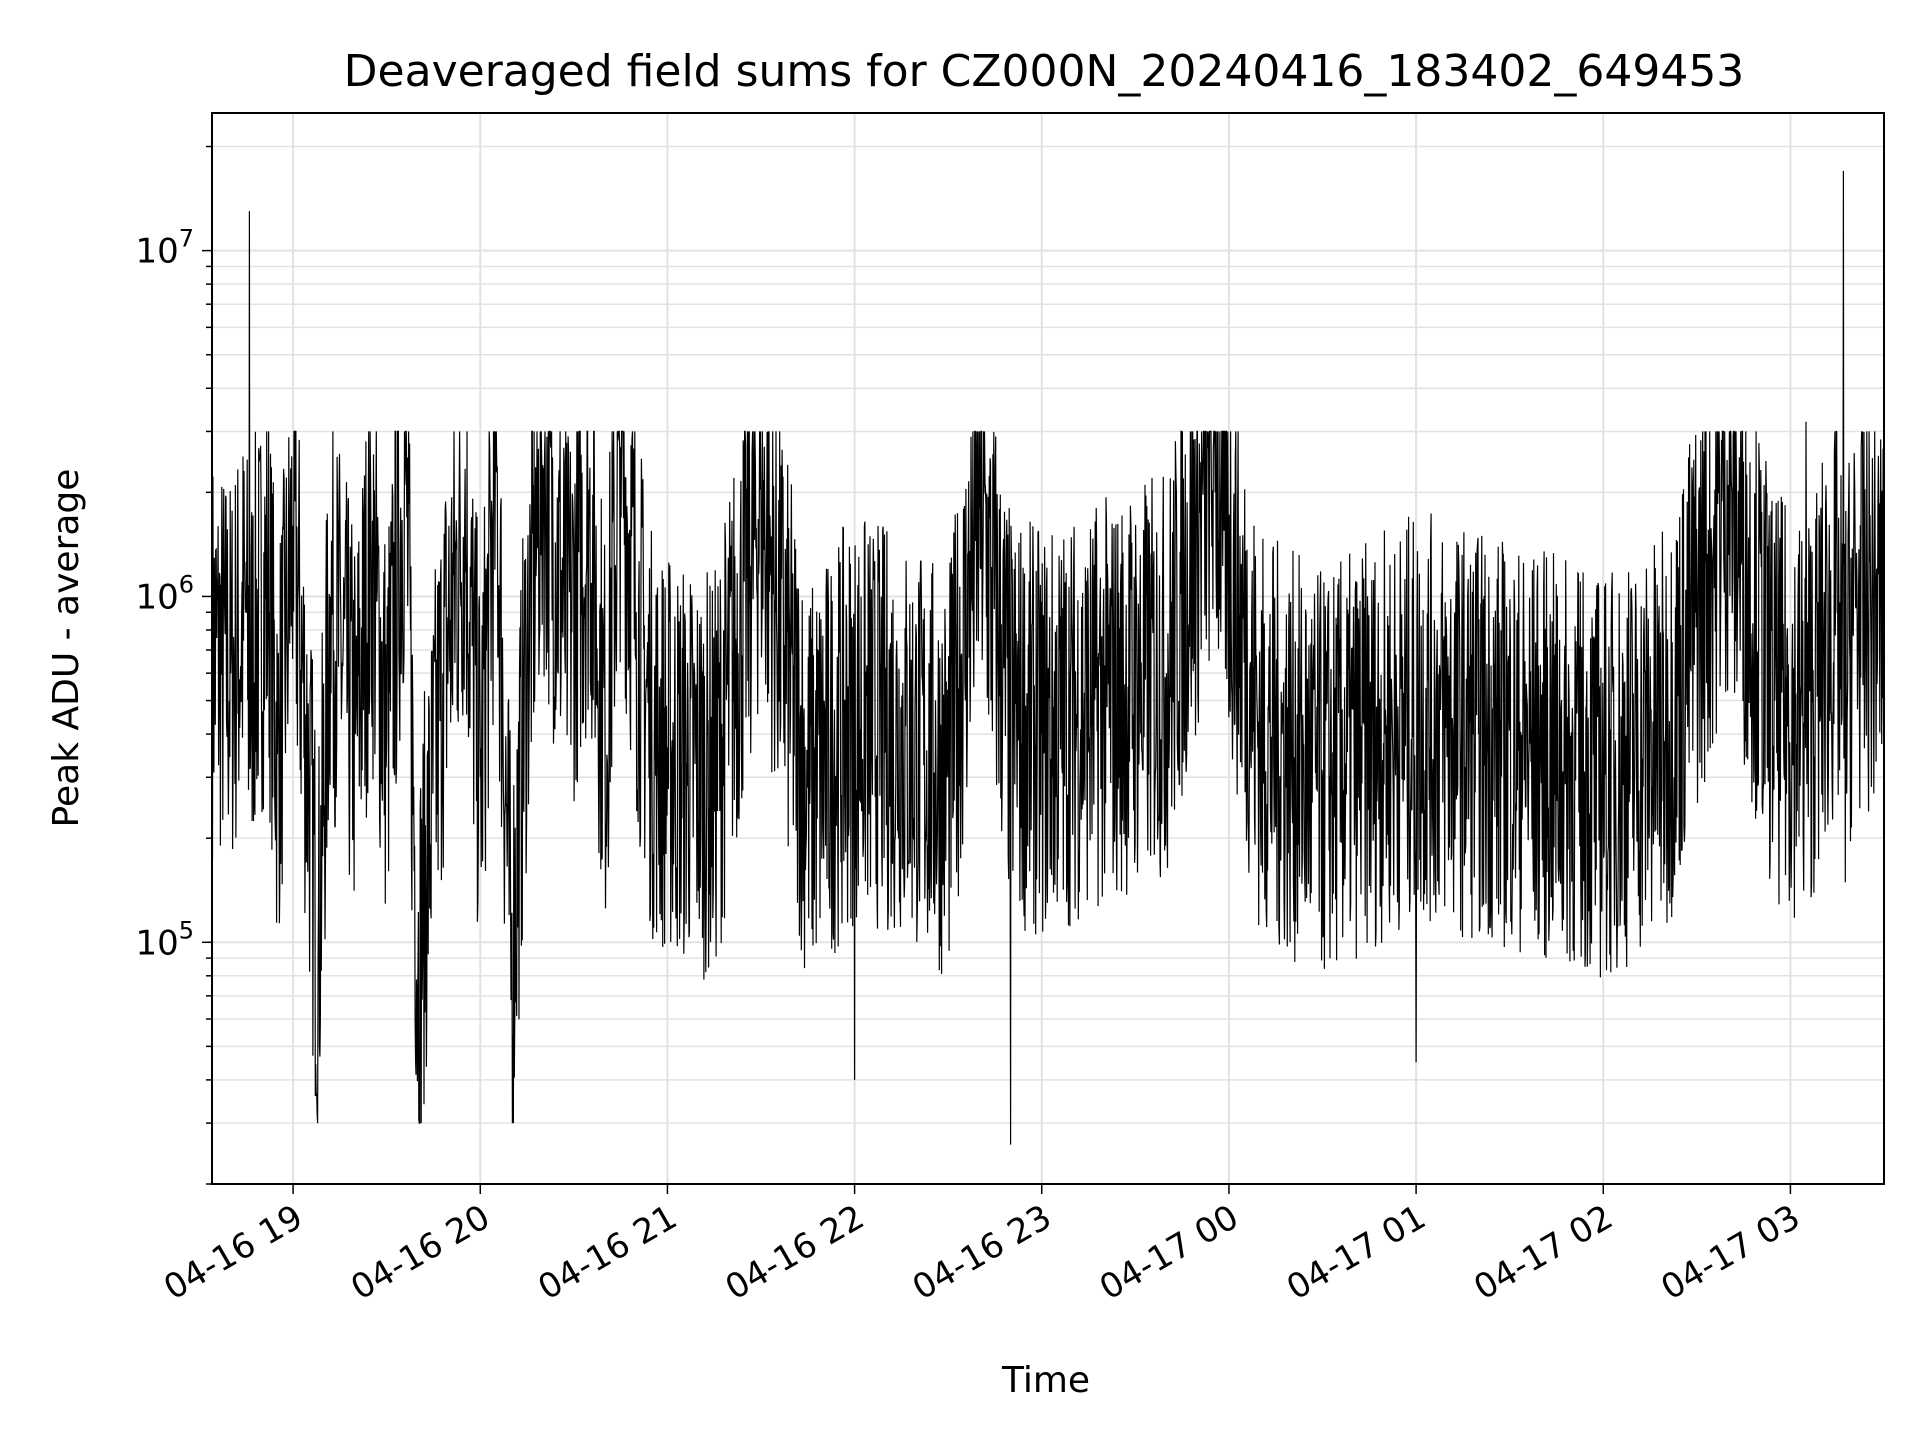 The height and width of the screenshot is (1440, 1920). I want to click on y-axis-label: Peak ADU - average, so click(66, 648).